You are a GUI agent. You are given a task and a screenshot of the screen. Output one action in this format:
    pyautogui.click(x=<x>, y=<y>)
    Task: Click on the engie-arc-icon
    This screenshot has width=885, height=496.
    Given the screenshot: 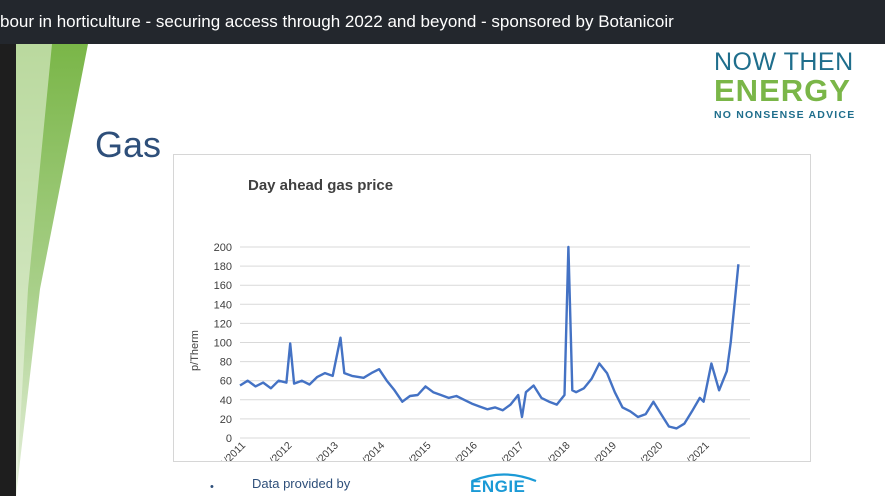 What is the action you would take?
    pyautogui.click(x=504, y=477)
    